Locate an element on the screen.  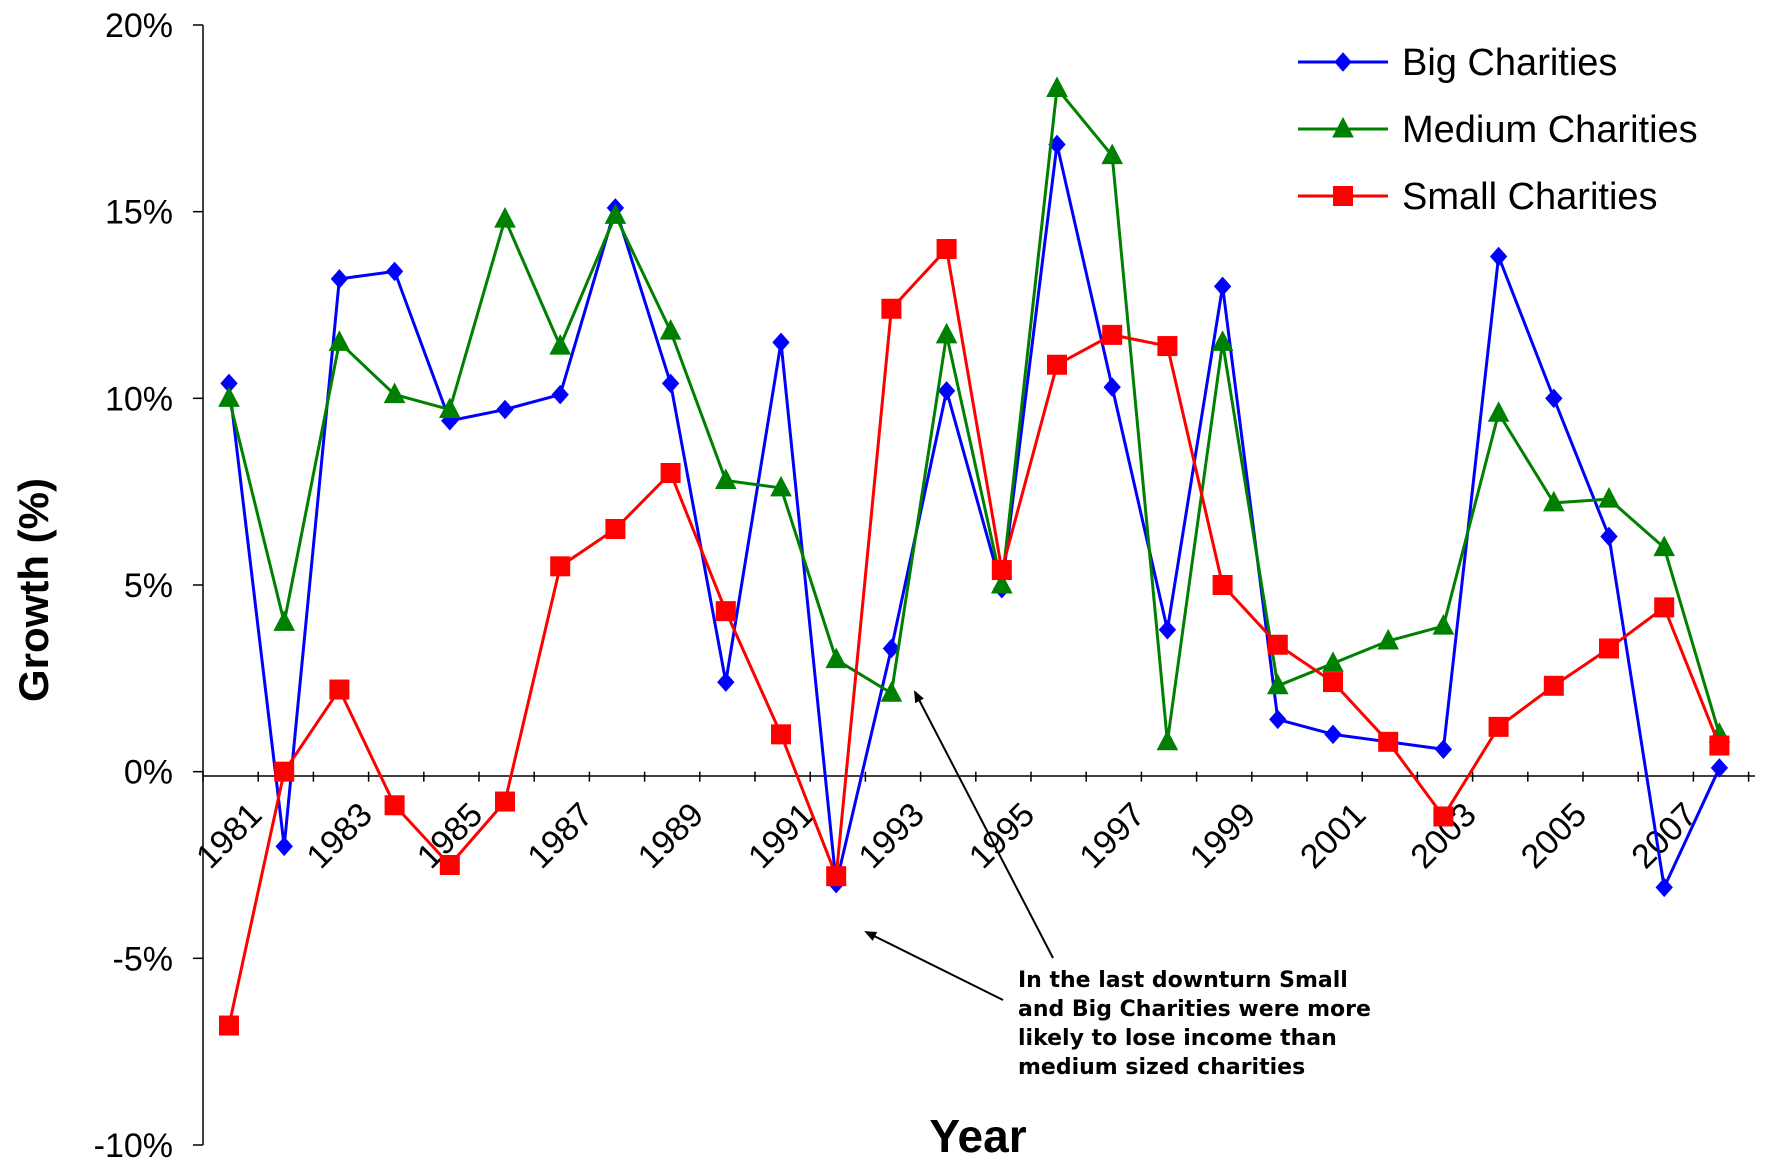
x-tick-label: 1989 is located at coordinates (671, 836).